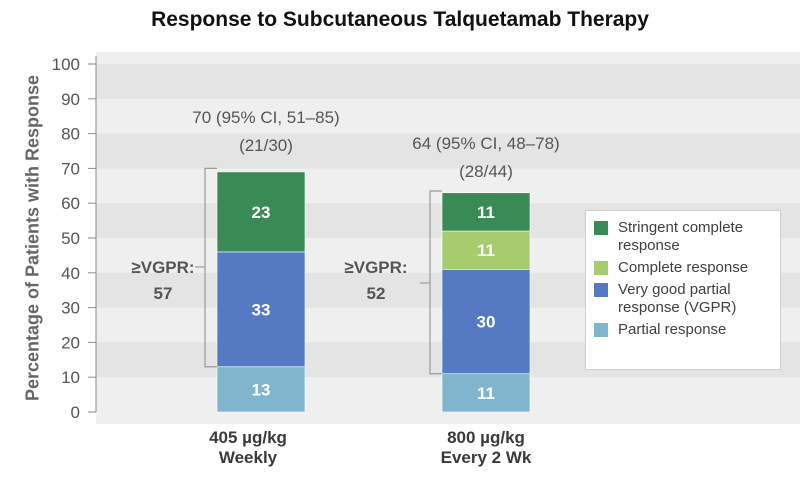 The height and width of the screenshot is (479, 800). I want to click on y-tick-label: 40, so click(70, 273).